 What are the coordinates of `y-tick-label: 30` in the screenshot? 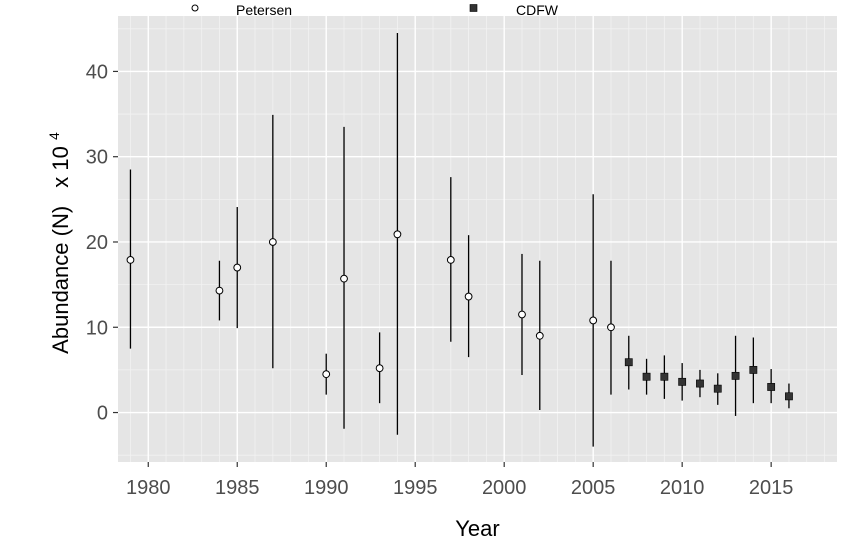 It's located at (97, 158).